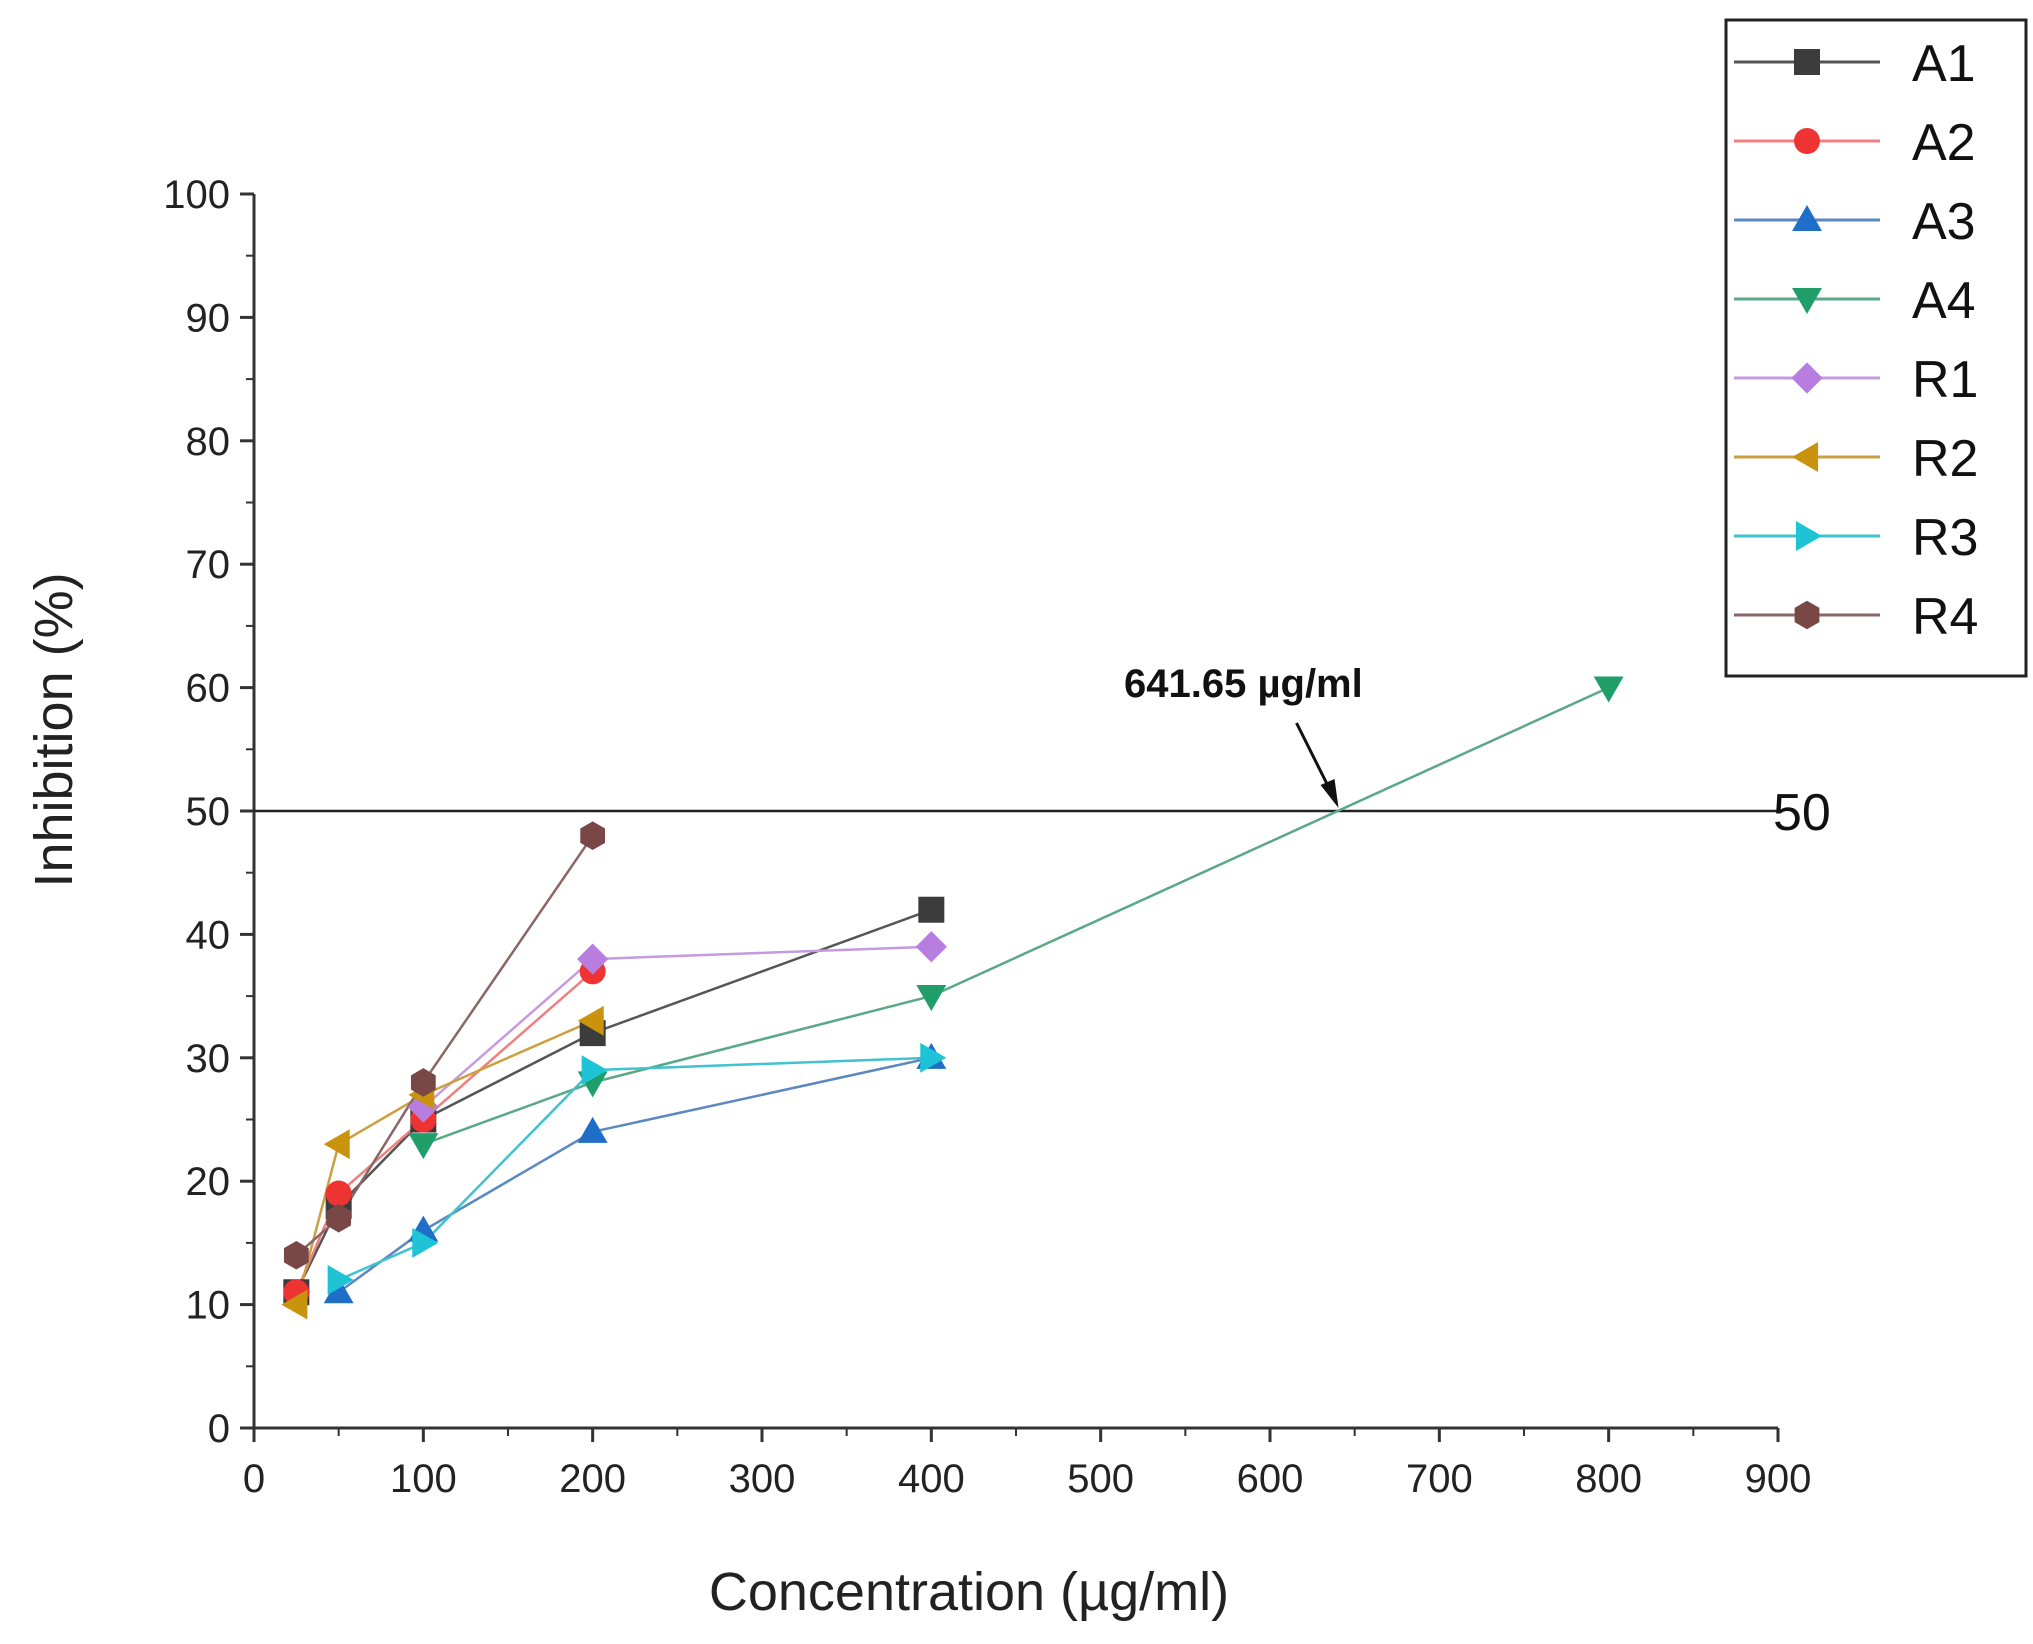  I want to click on series-line-a1, so click(613, 1100).